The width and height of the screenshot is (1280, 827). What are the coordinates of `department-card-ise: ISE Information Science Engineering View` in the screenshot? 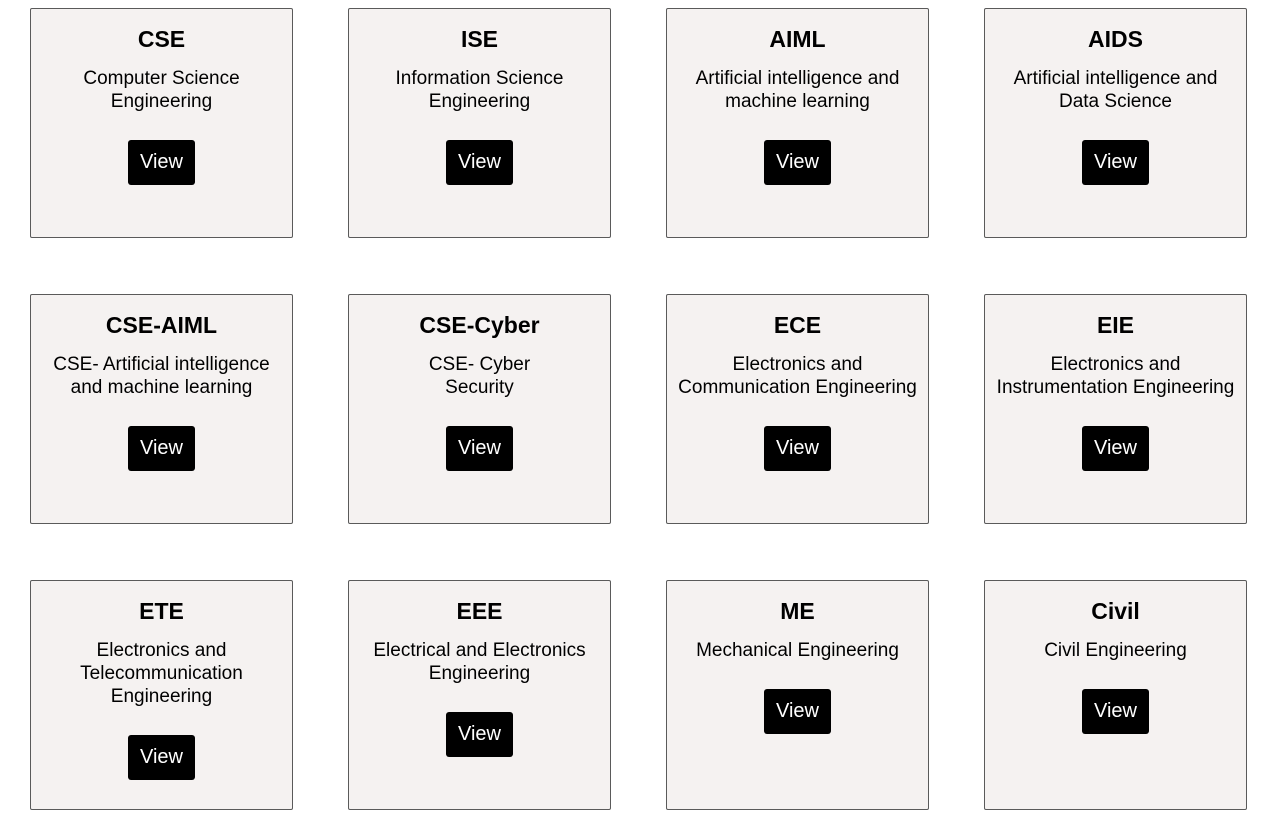 It's located at (479, 123).